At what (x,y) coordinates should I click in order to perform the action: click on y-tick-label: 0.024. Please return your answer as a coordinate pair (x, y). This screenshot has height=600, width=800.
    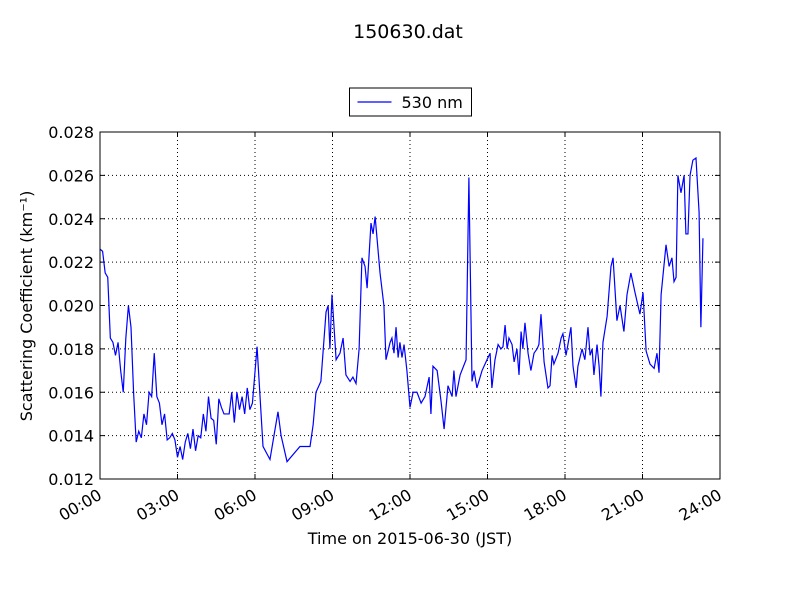
    Looking at the image, I should click on (71, 219).